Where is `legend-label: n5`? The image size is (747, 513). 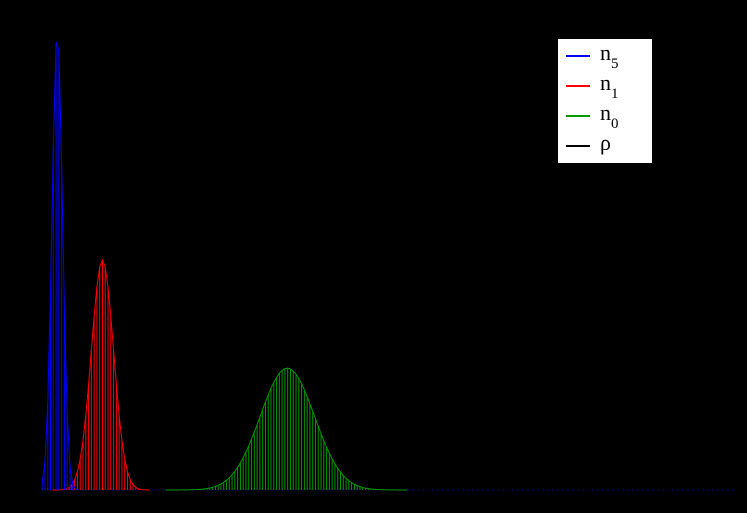 legend-label: n5 is located at coordinates (609, 56).